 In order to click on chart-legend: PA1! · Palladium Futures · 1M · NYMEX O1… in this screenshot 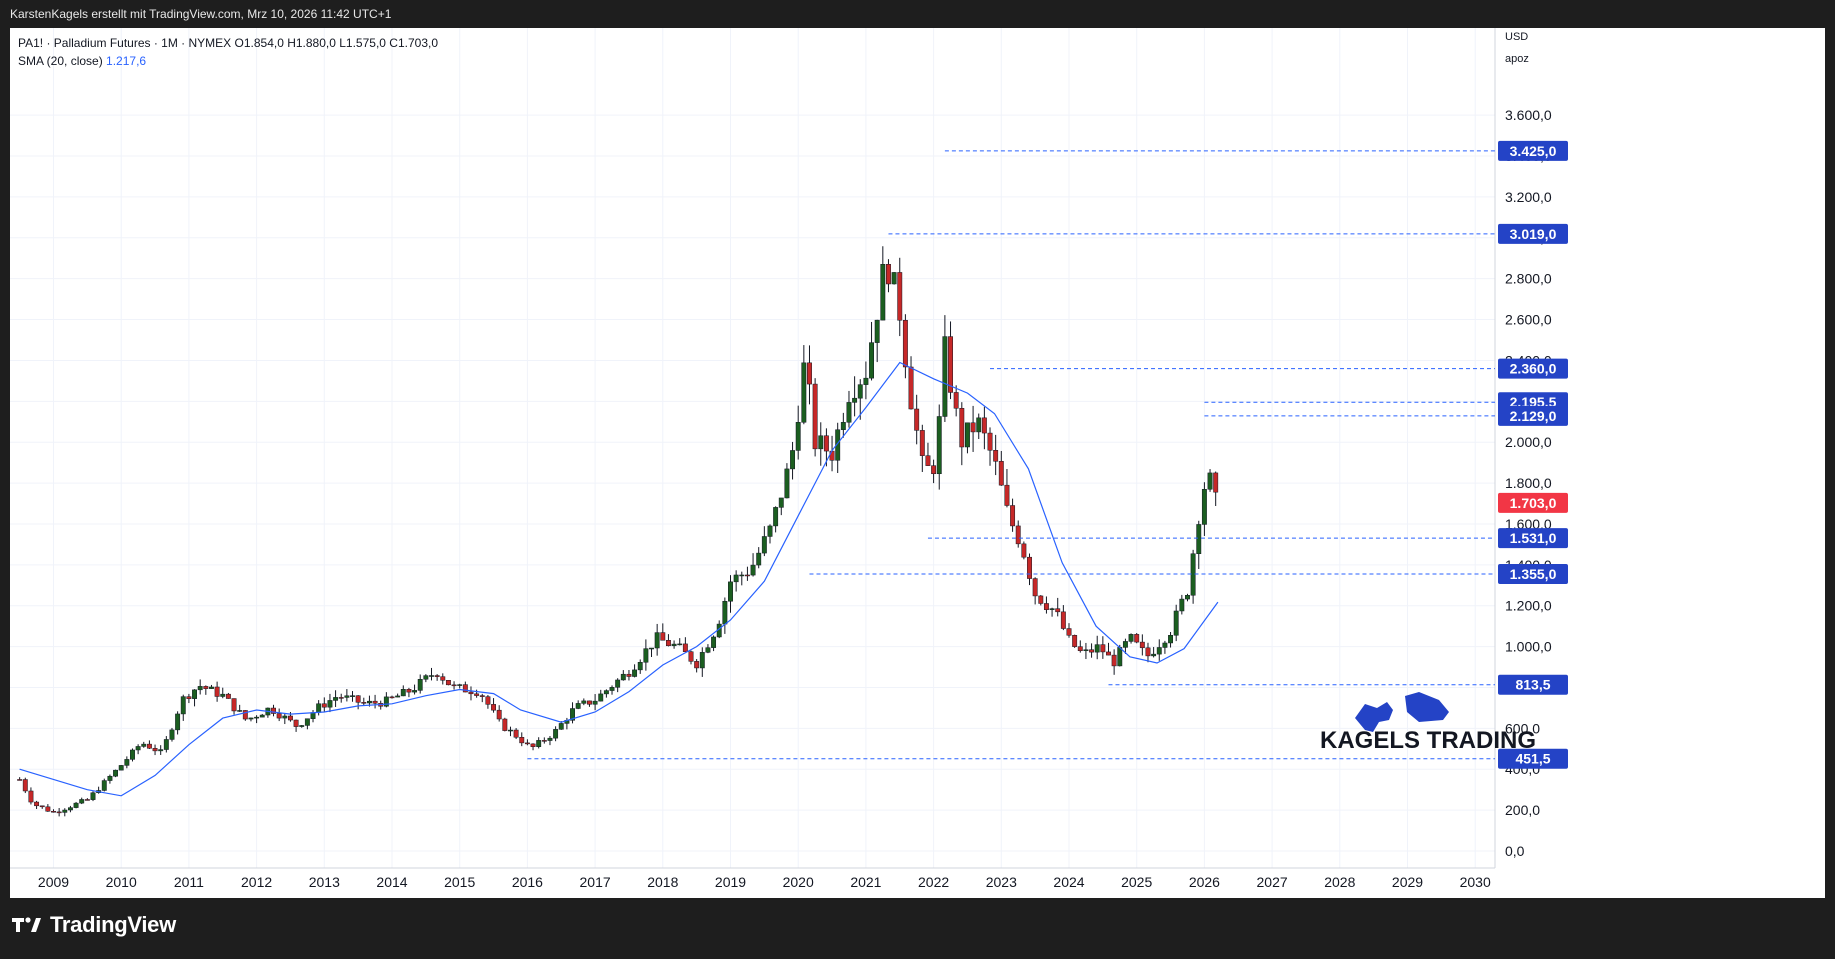, I will do `click(228, 52)`.